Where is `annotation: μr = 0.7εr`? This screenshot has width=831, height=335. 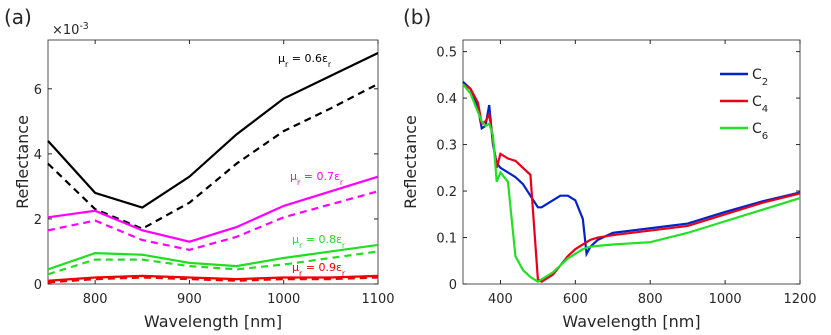
annotation: μr = 0.7εr is located at coordinates (317, 178).